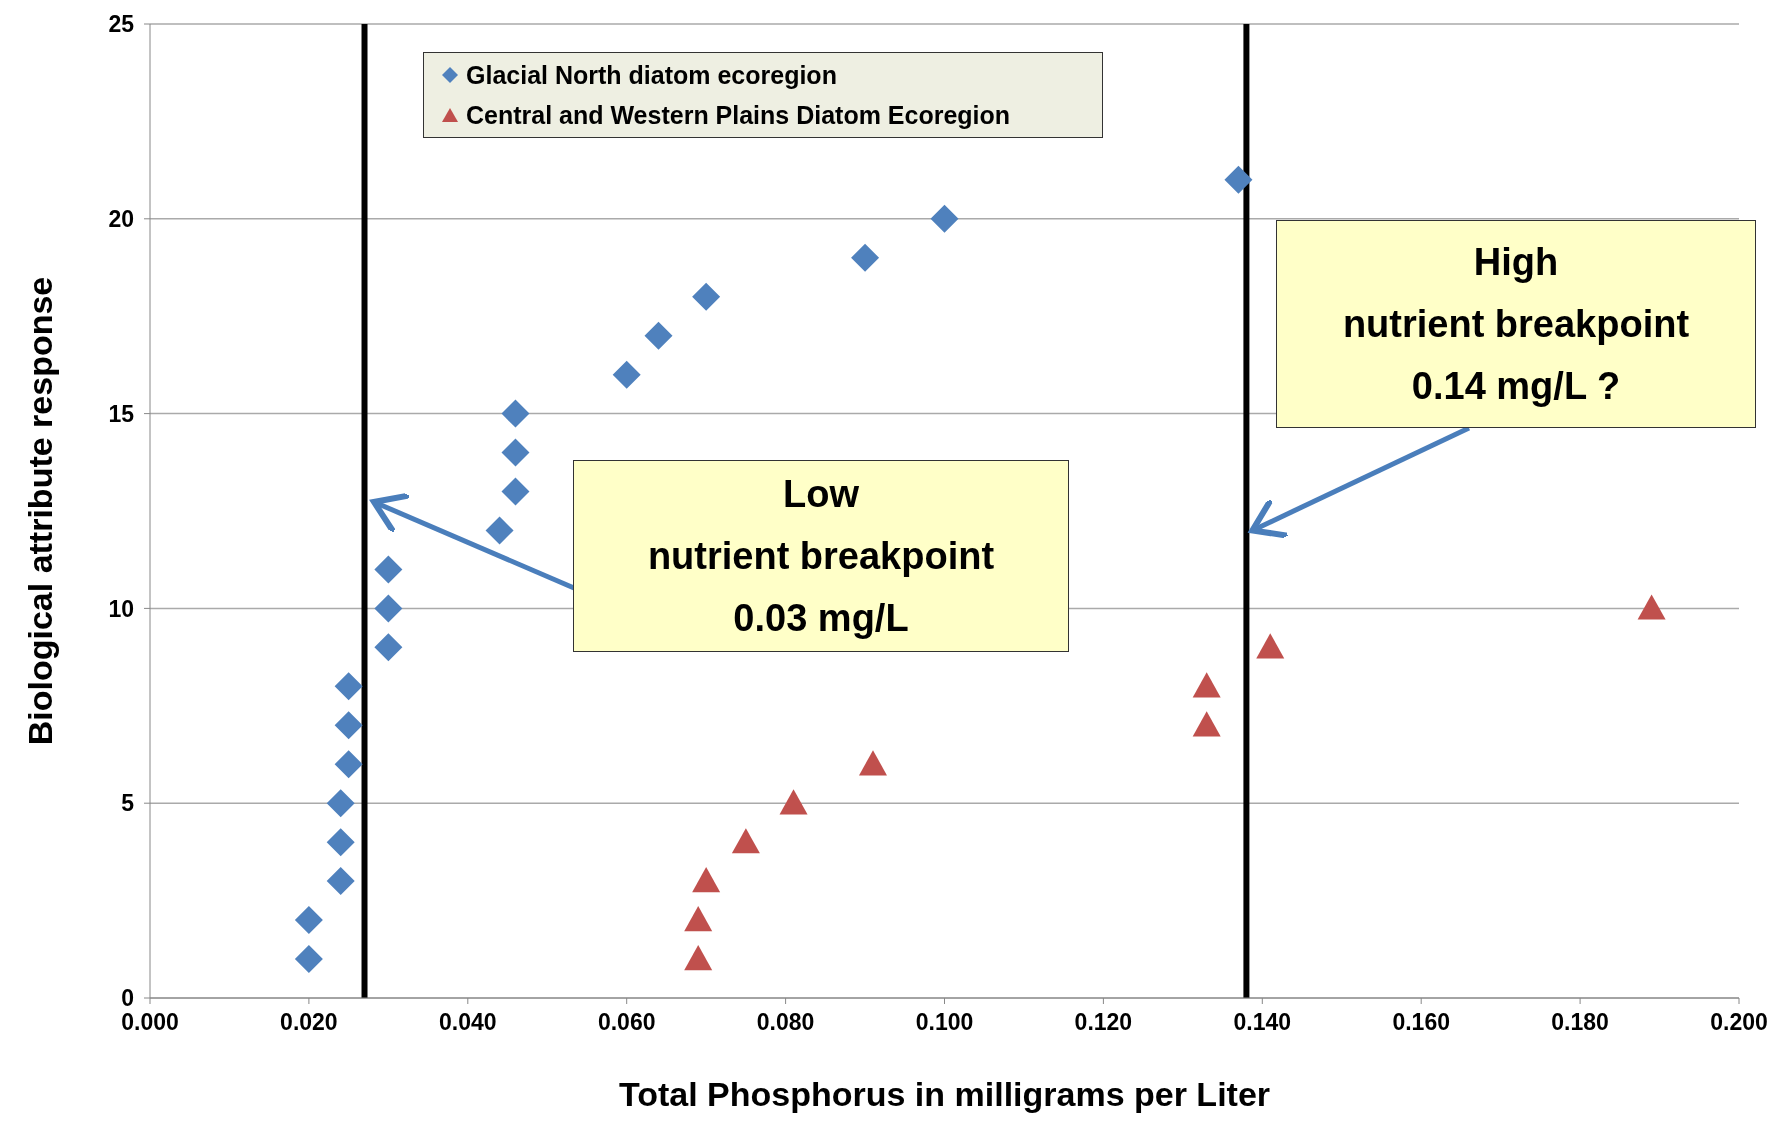  I want to click on legend-label: Central and Western Plains Diatom Ecoregion, so click(738, 115).